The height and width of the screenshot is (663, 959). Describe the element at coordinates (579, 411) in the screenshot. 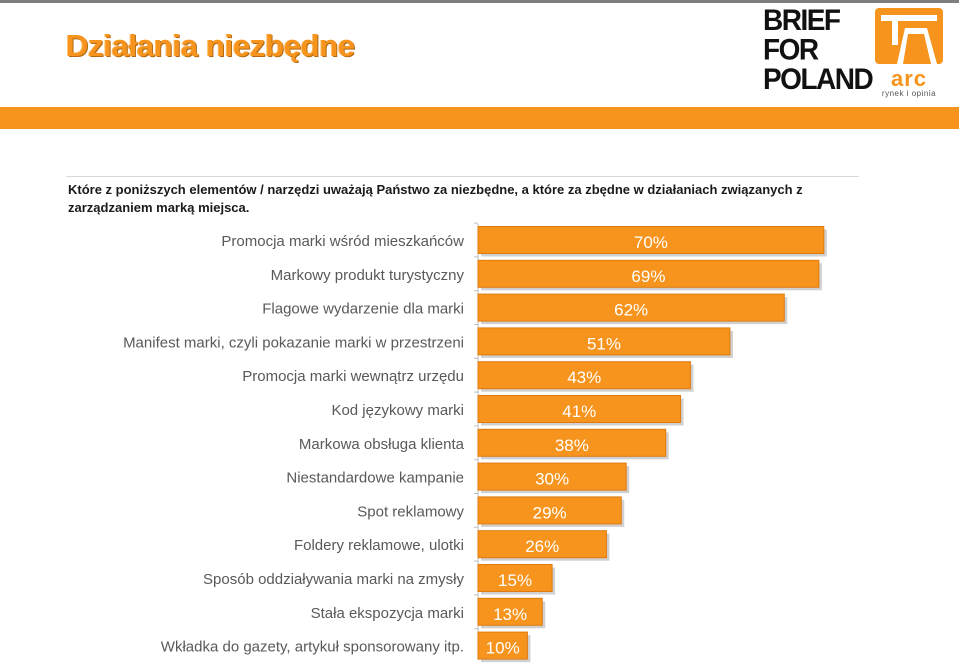

I see `value-label: 41%` at that location.